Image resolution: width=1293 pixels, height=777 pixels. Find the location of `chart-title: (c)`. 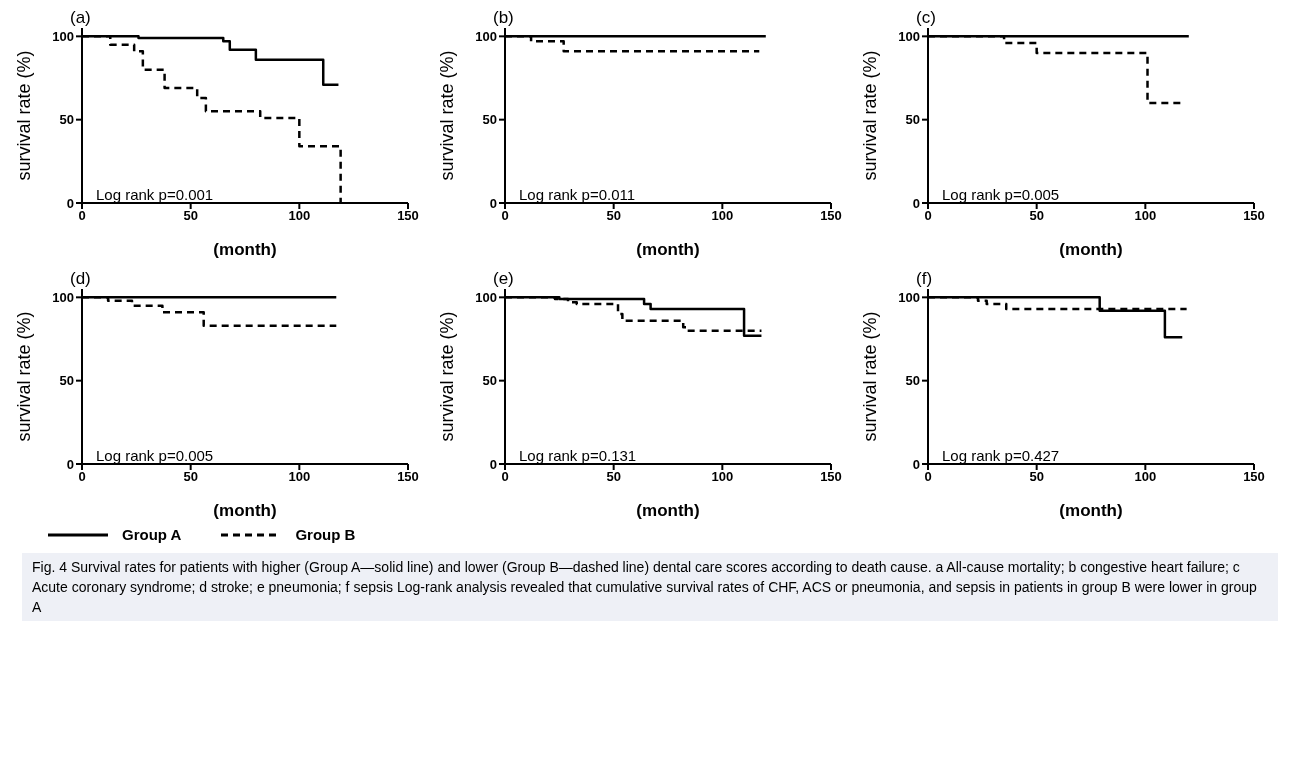

chart-title: (c) is located at coordinates (926, 18).